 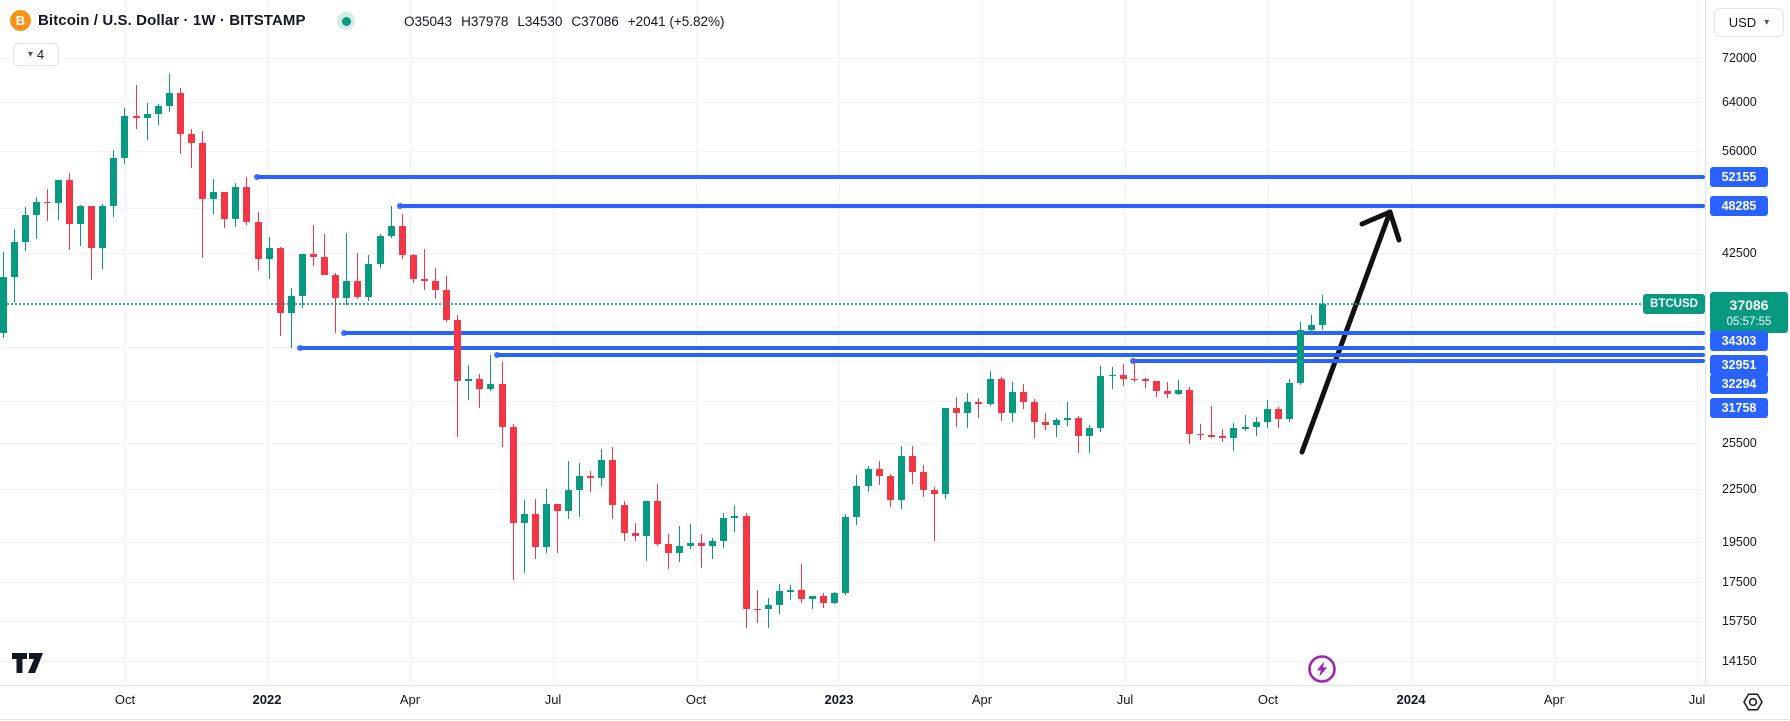 What do you see at coordinates (1739, 489) in the screenshot?
I see `price-tick-label: 22500` at bounding box center [1739, 489].